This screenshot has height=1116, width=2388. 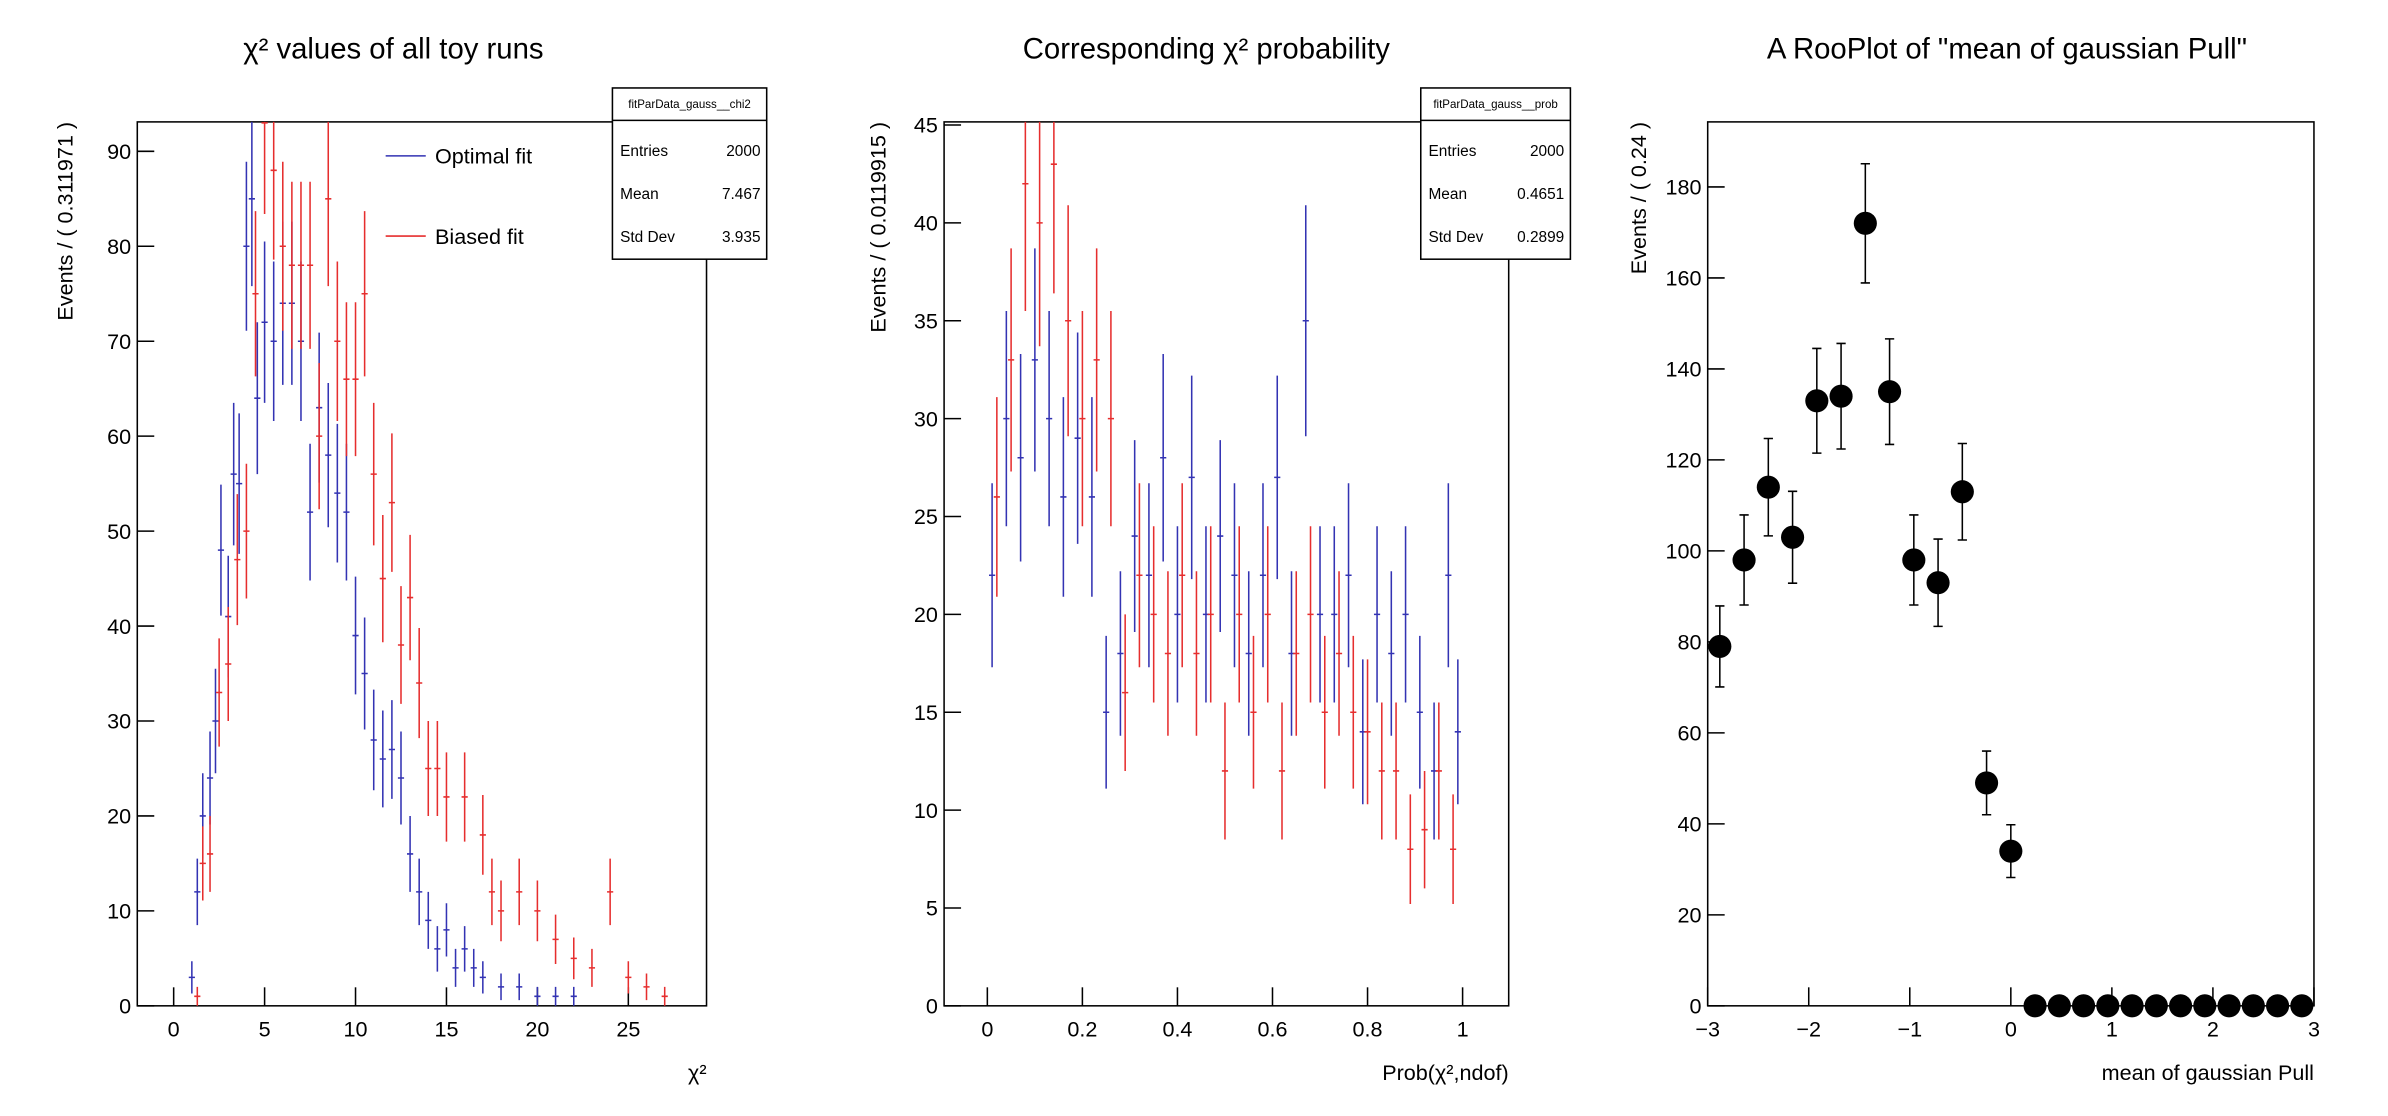 What do you see at coordinates (2208, 1072) in the screenshot?
I see `x-axis-title: mean of gaussian Pull` at bounding box center [2208, 1072].